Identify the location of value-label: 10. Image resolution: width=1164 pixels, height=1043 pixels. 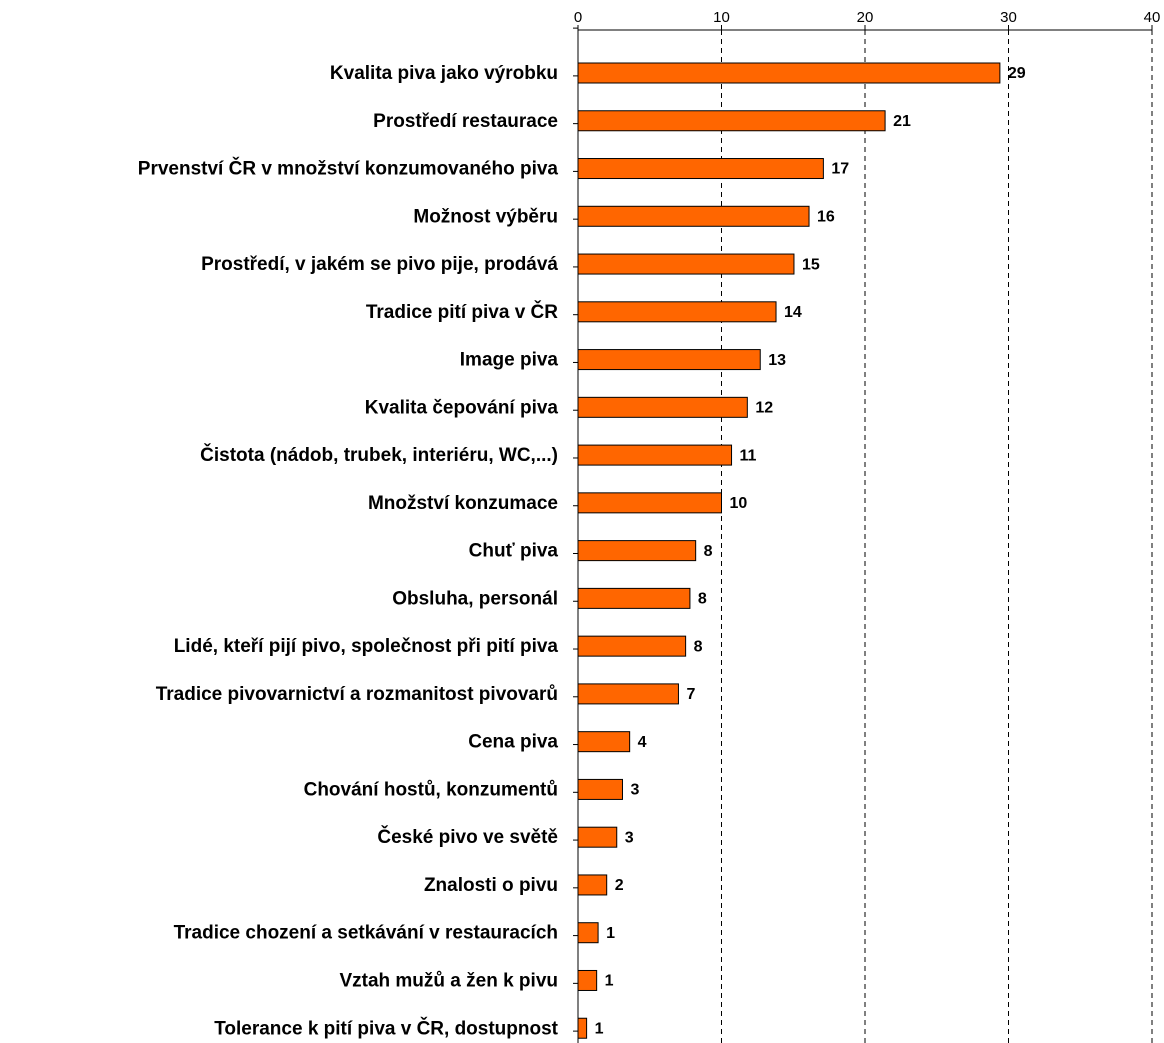
(739, 503).